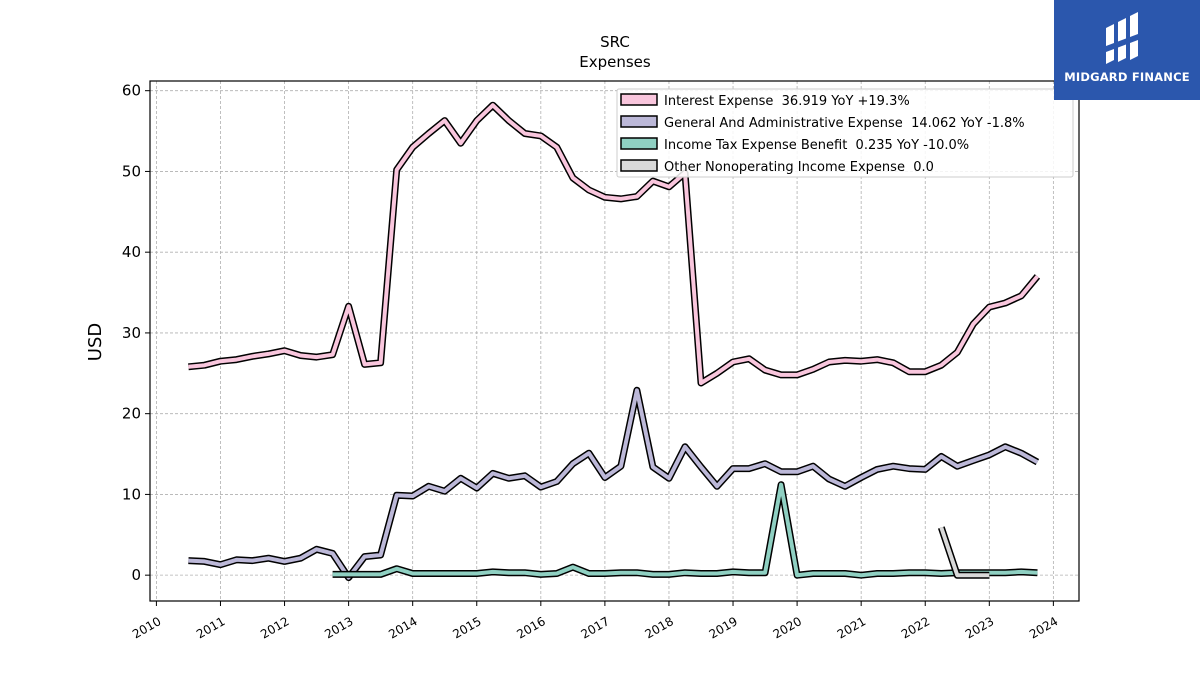  Describe the element at coordinates (274, 627) in the screenshot. I see `x-tick-label: 2012` at that location.